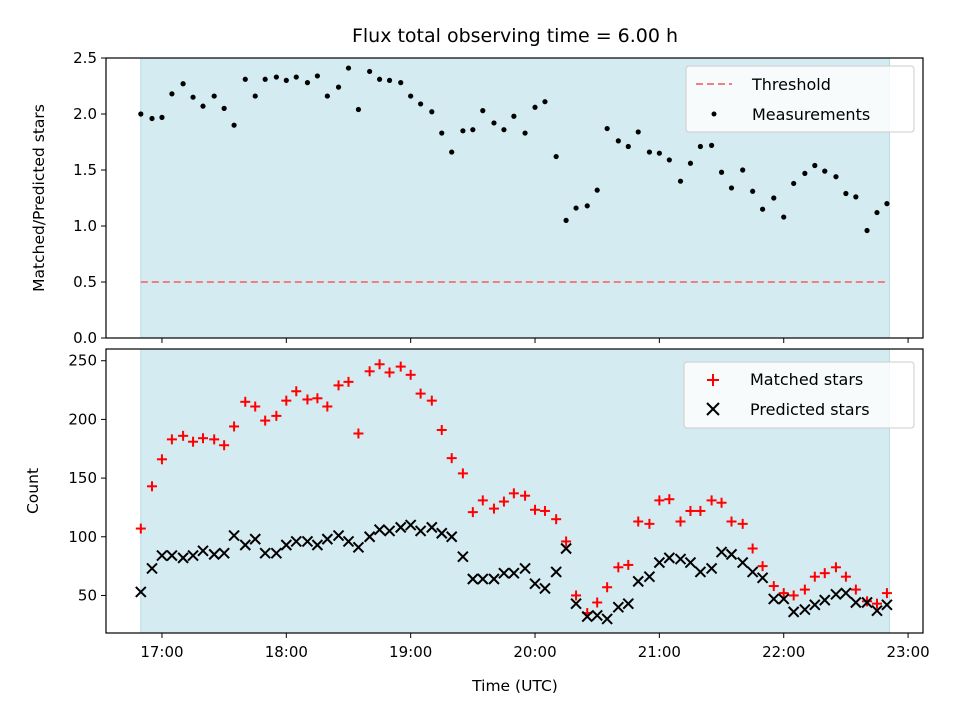 Image resolution: width=960 pixels, height=720 pixels. I want to click on bottom-x-ticks: 17:00 18:00 19:00 20:00 21:00 22:00 23:00, so click(535, 647).